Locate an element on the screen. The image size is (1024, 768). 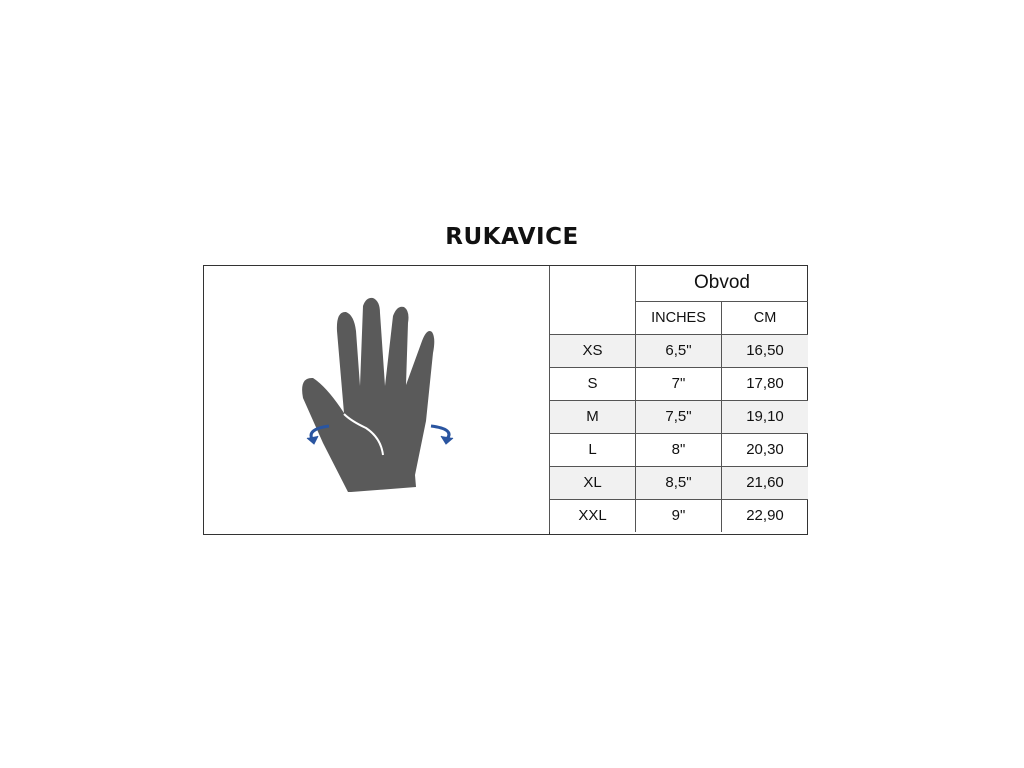
column-header-cm: CM is located at coordinates (764, 317).